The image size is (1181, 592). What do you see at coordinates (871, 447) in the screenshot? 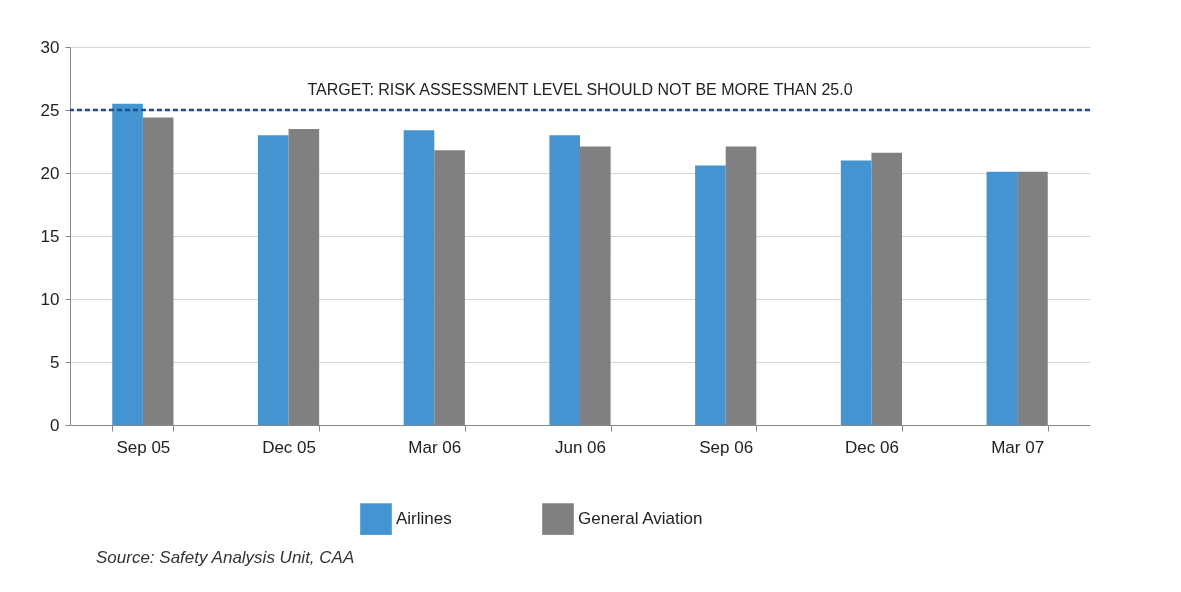
I see `x-tick-label: Dec 06` at bounding box center [871, 447].